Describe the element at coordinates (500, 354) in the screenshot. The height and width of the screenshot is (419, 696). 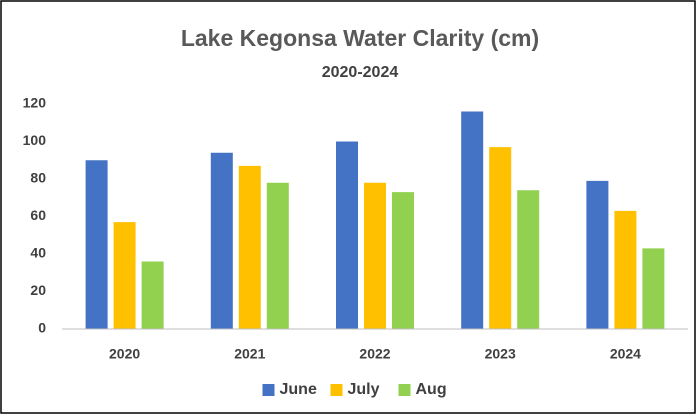
I see `x-tick-label: 2023` at that location.